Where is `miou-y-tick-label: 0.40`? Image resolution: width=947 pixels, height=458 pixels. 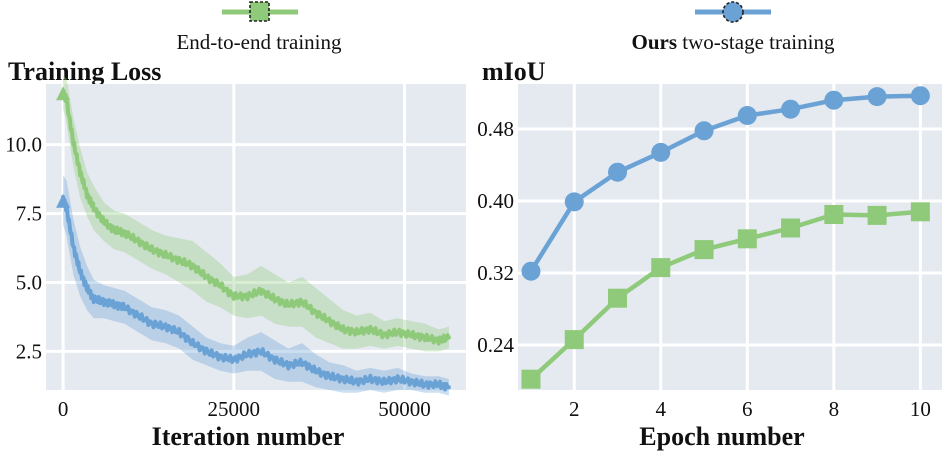
miou-y-tick-label: 0.40 is located at coordinates (495, 201).